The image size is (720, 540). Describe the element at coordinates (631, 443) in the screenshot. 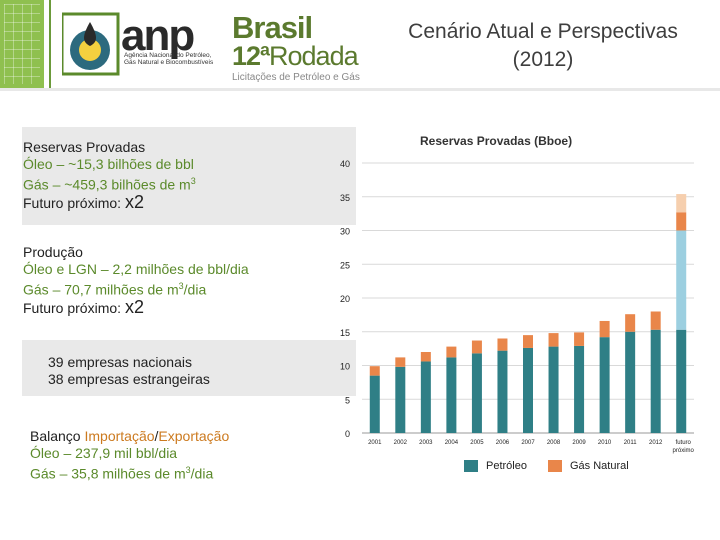

I see `x-tick-label: 2011` at that location.